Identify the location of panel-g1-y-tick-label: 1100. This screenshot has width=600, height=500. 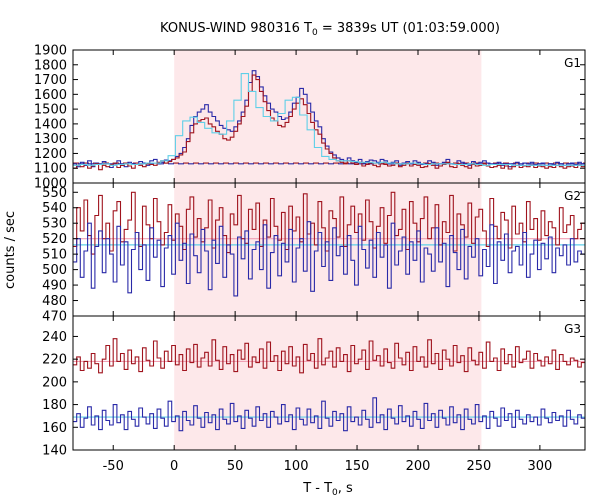
(50, 169).